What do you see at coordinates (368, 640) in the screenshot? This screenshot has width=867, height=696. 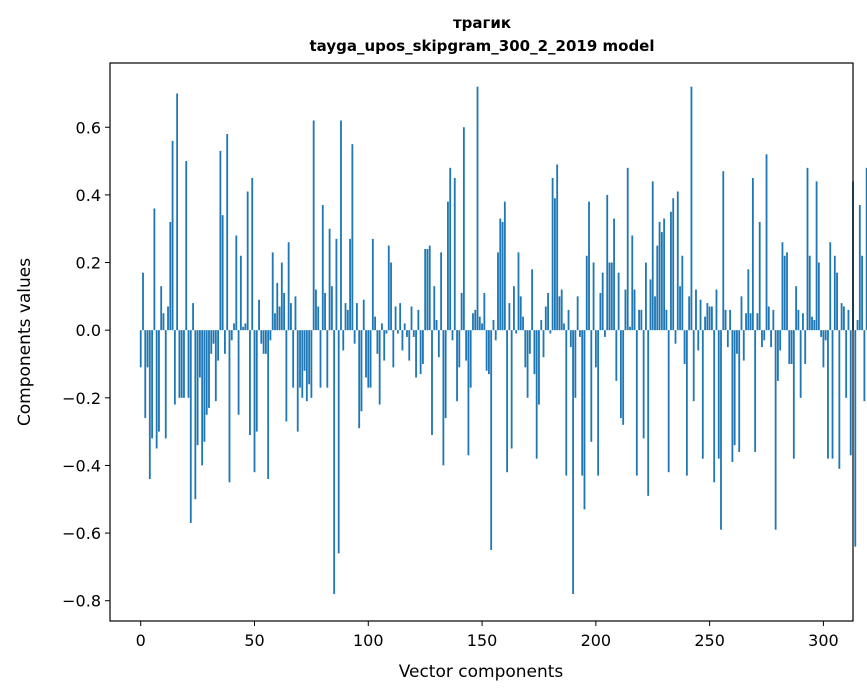 I see `x-tick-label: 100` at bounding box center [368, 640].